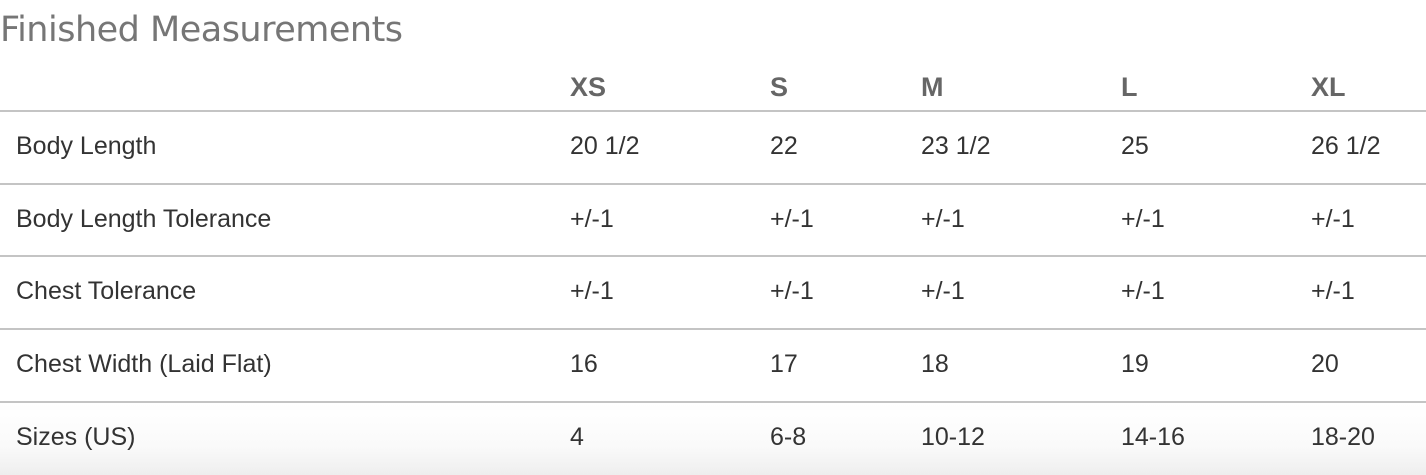  I want to click on table-cell: 14-16, so click(1153, 437).